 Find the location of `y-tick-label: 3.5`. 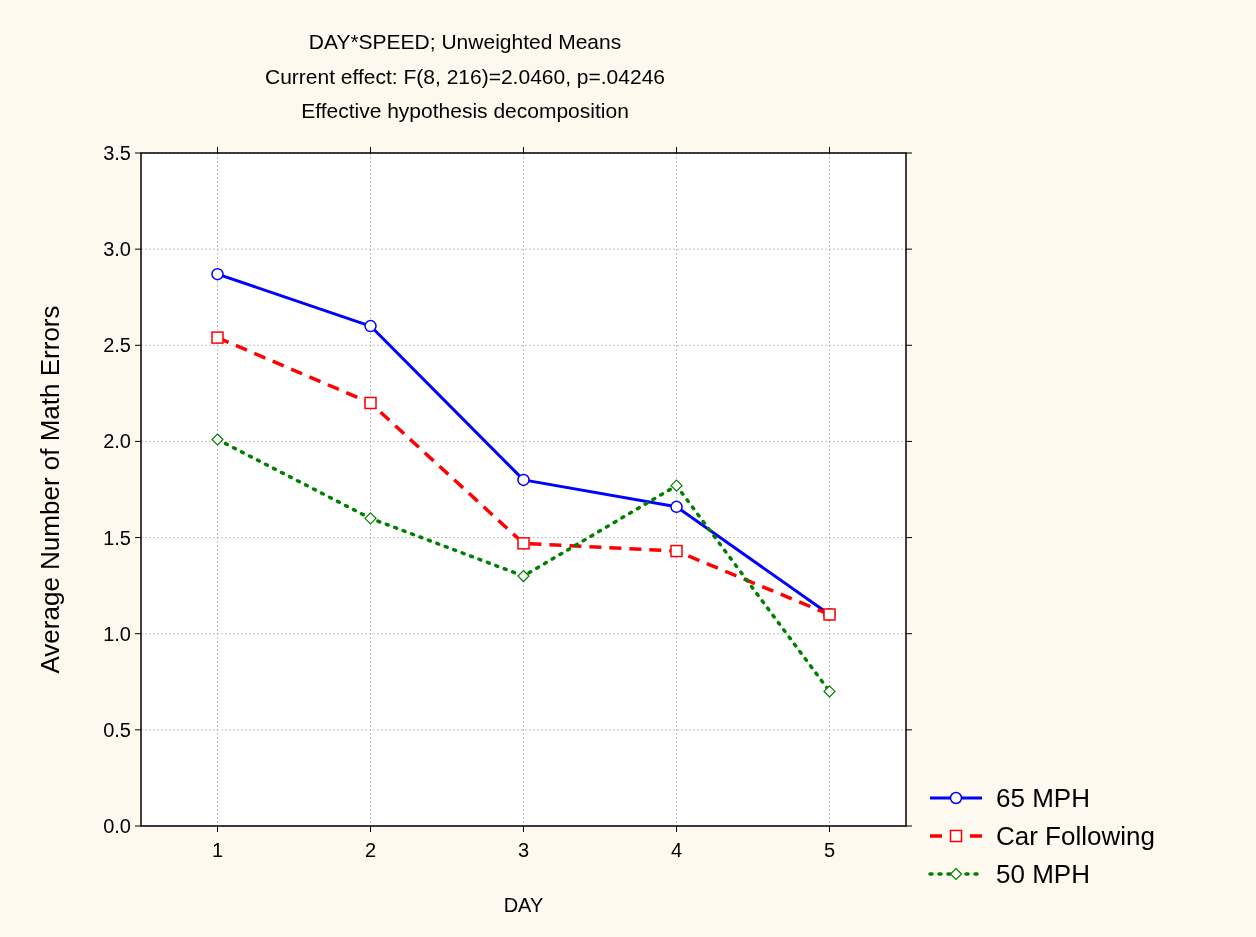

y-tick-label: 3.5 is located at coordinates (117, 153).